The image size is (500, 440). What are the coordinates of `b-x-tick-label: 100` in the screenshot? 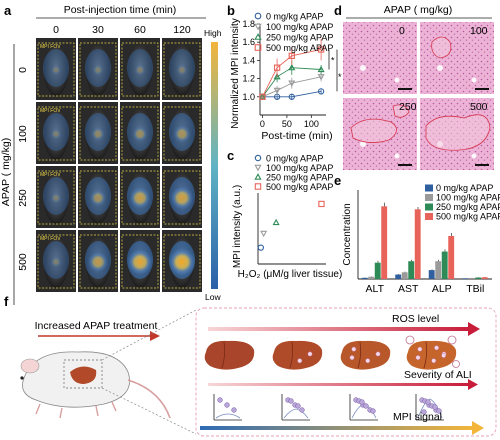 It's located at (311, 124).